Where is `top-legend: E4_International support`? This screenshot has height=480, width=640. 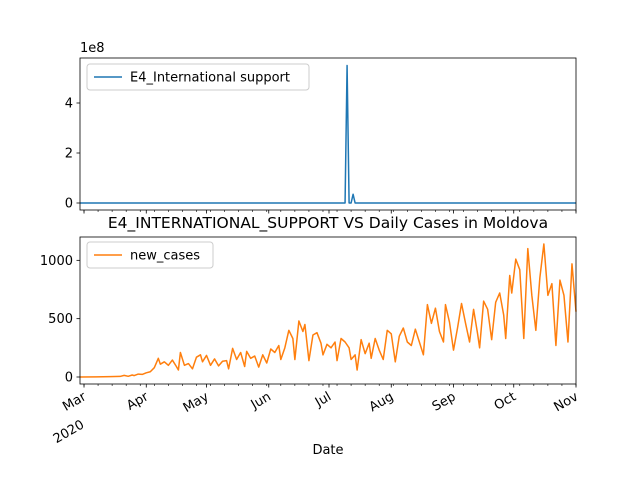 top-legend: E4_International support is located at coordinates (198, 77).